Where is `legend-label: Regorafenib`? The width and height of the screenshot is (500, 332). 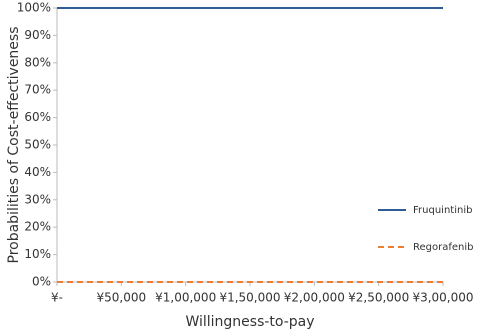 legend-label: Regorafenib is located at coordinates (443, 247).